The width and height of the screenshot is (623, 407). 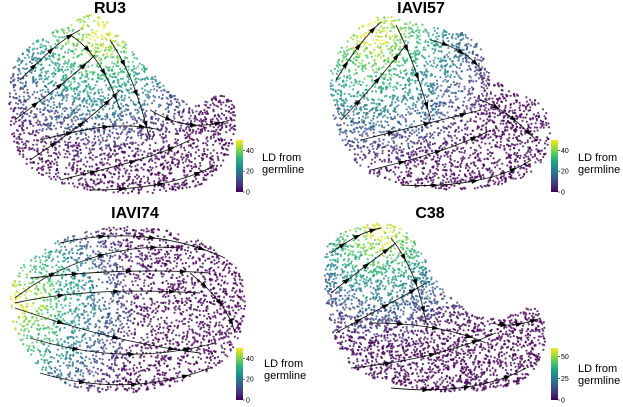 What do you see at coordinates (145, 124) in the screenshot?
I see `stream-arrowhead` at bounding box center [145, 124].